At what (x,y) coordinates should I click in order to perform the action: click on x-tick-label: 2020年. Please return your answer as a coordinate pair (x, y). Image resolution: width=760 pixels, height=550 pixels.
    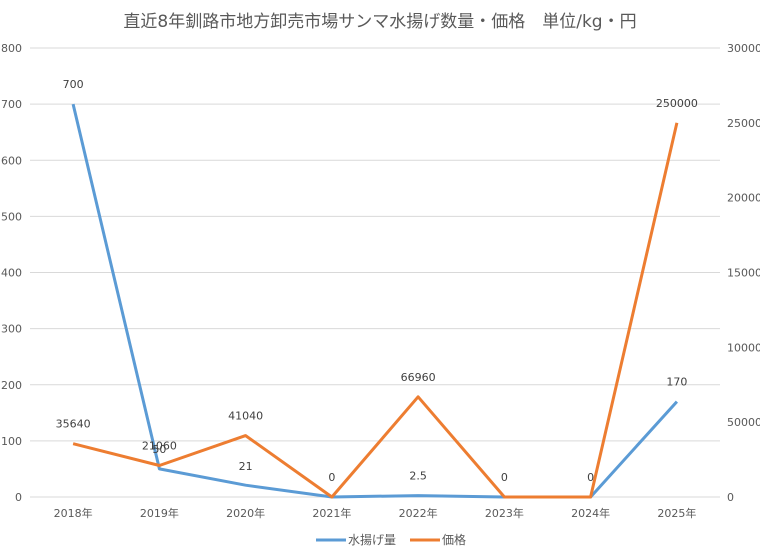
    Looking at the image, I should click on (245, 513).